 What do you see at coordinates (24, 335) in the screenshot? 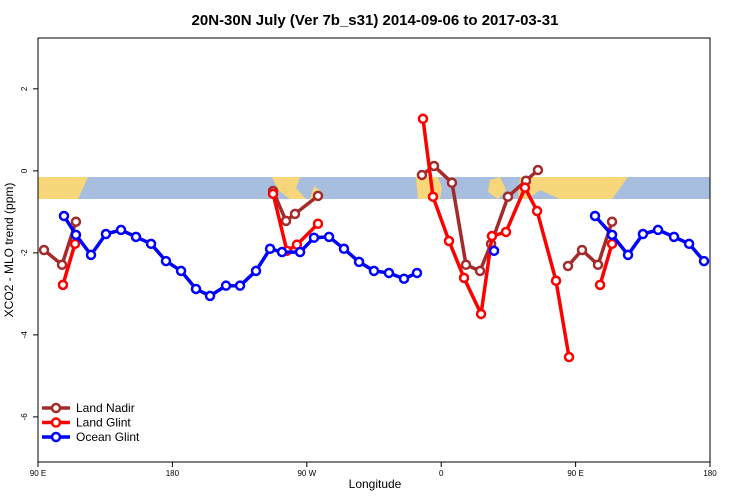
I see `y-tick-label: -4` at bounding box center [24, 335].